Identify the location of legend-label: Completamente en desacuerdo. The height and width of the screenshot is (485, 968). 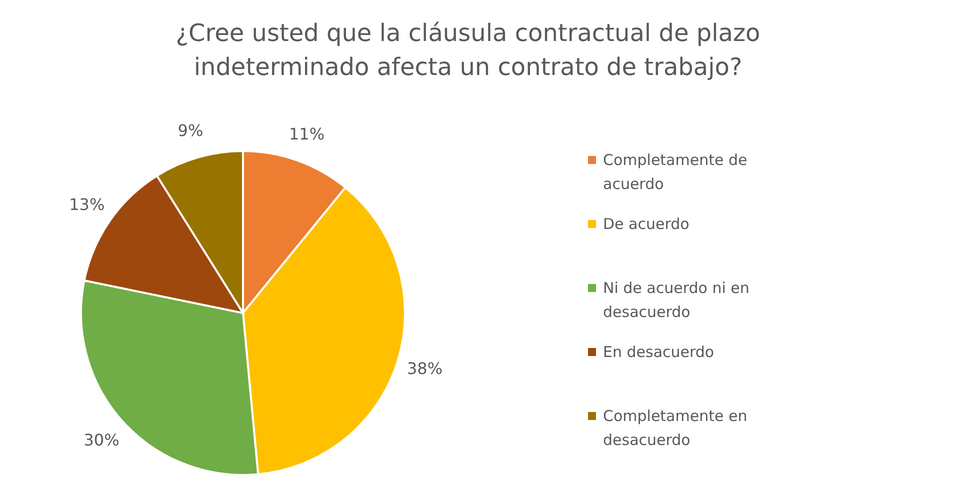
(675, 428).